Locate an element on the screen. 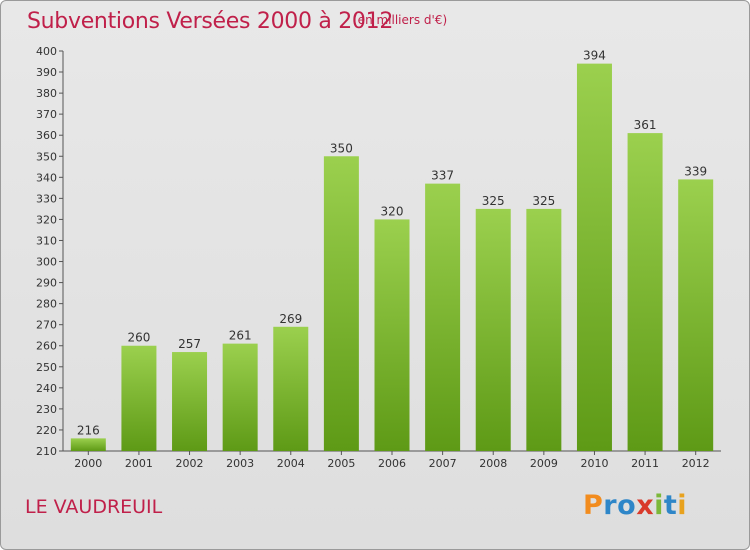 Image resolution: width=750 pixels, height=550 pixels. y-tick-label: 340 is located at coordinates (46, 177).